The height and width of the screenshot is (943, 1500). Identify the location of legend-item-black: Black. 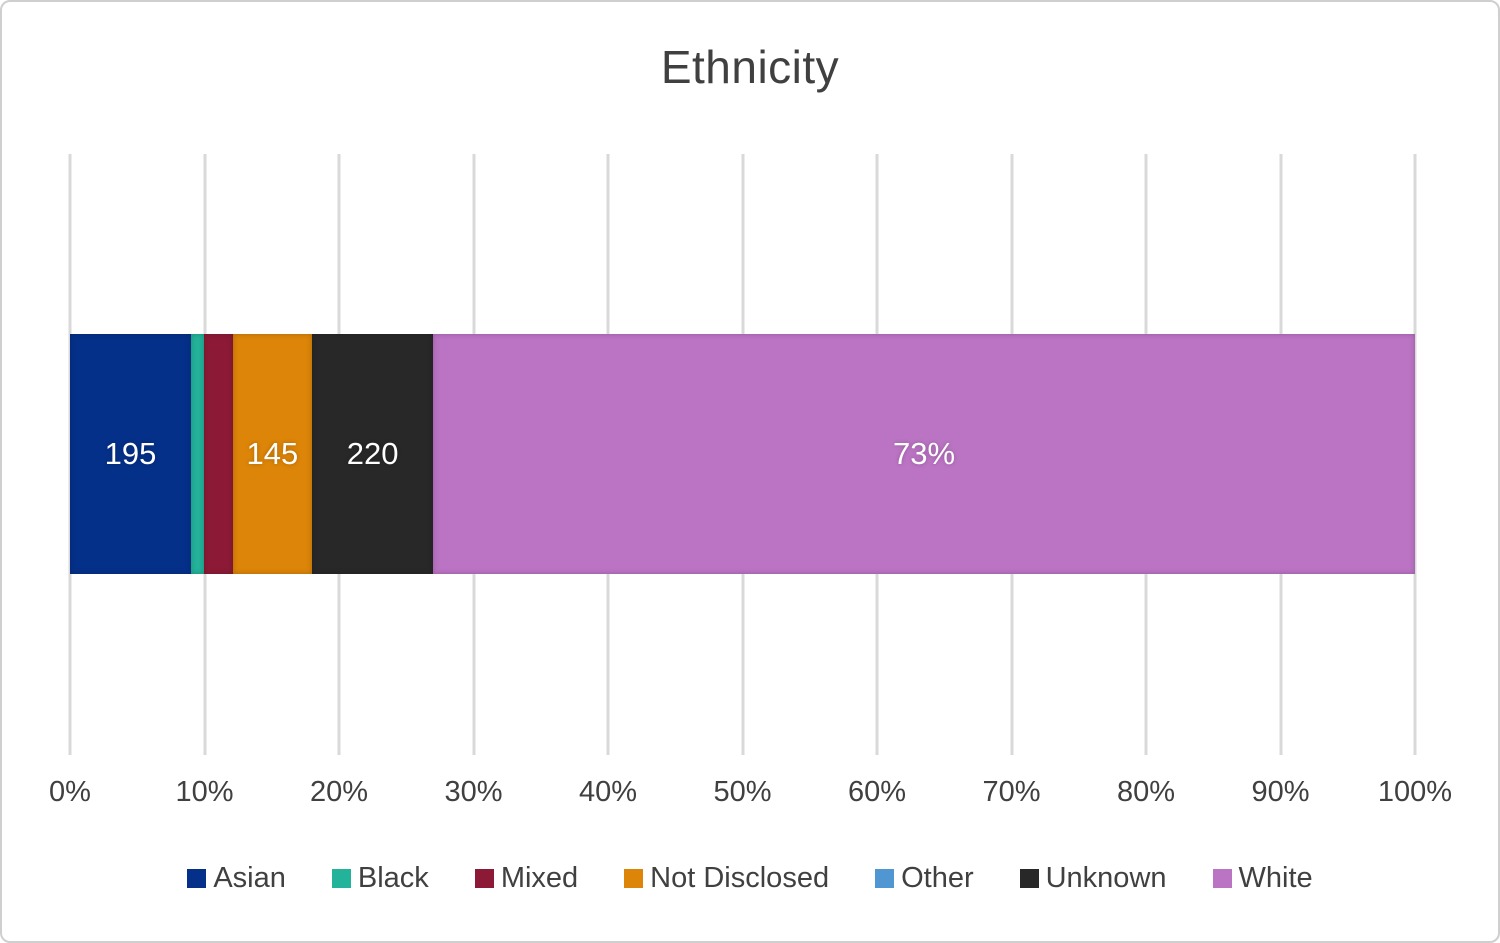
(380, 878).